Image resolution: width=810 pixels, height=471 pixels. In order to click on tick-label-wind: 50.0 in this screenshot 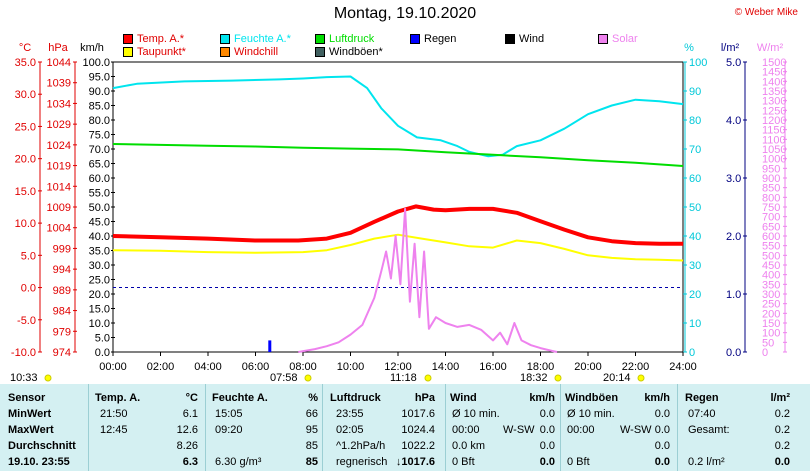, I will do `click(99, 208)`.